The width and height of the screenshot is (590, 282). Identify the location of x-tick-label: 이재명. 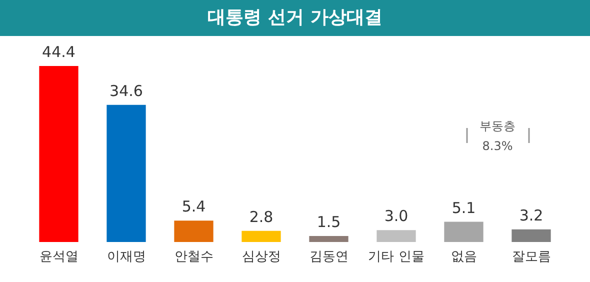
(126, 257).